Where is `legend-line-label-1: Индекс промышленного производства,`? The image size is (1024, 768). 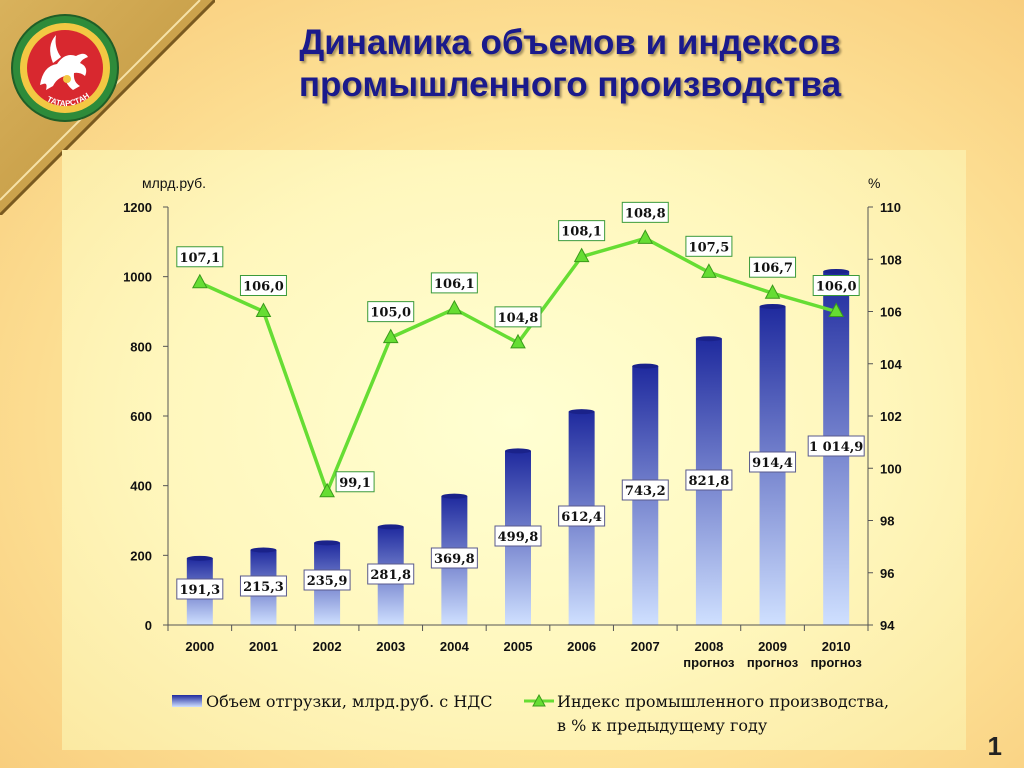
legend-line-label-1: Индекс промышленного производства, is located at coordinates (723, 701).